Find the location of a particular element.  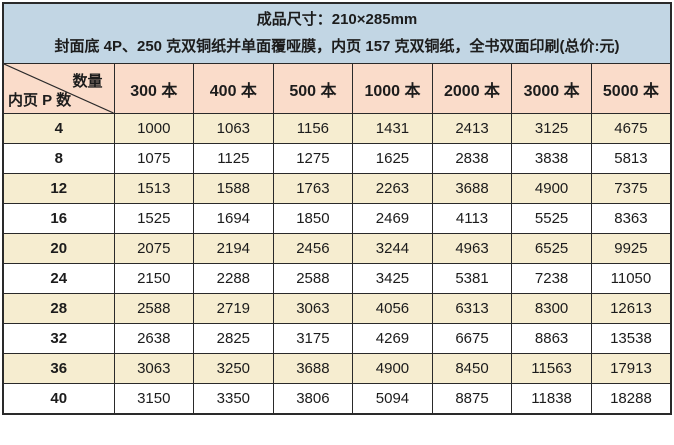

price-cell: 11838 is located at coordinates (551, 398).